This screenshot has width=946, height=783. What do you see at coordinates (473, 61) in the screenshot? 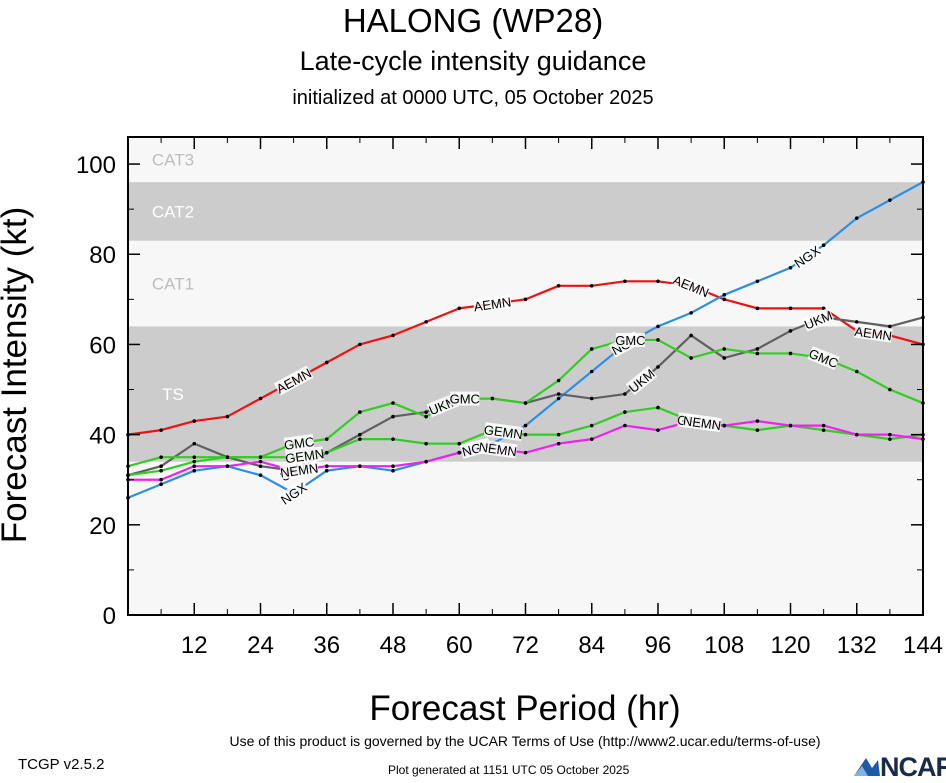
I see `chart-subtitle: Late-cycle intensity guidance` at bounding box center [473, 61].